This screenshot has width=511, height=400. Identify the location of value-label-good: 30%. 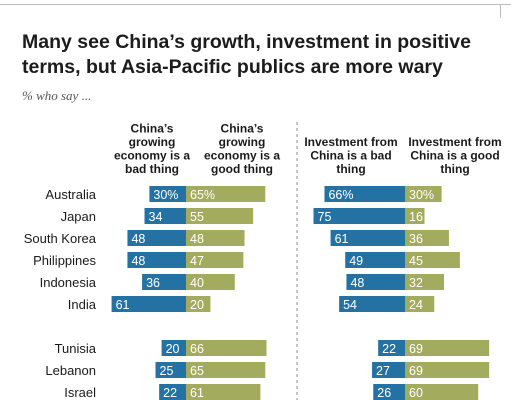
(421, 195).